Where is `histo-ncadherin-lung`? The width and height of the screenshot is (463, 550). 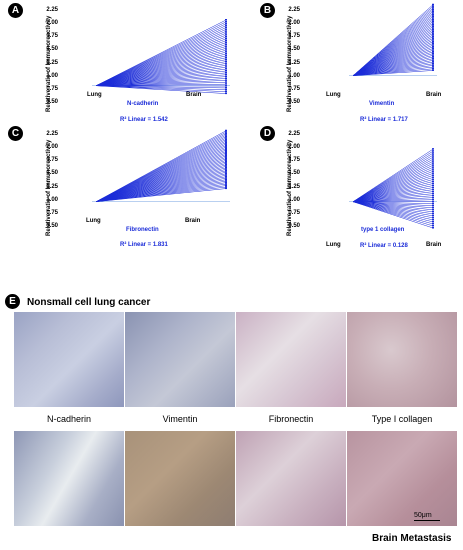 histo-ncadherin-lung is located at coordinates (69, 359).